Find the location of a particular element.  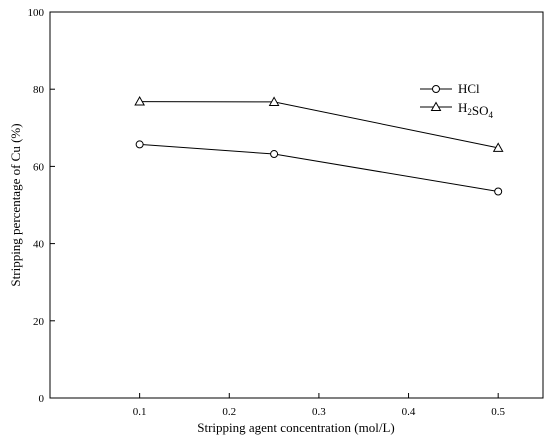

legend: HCl H2SO4 is located at coordinates (457, 100).